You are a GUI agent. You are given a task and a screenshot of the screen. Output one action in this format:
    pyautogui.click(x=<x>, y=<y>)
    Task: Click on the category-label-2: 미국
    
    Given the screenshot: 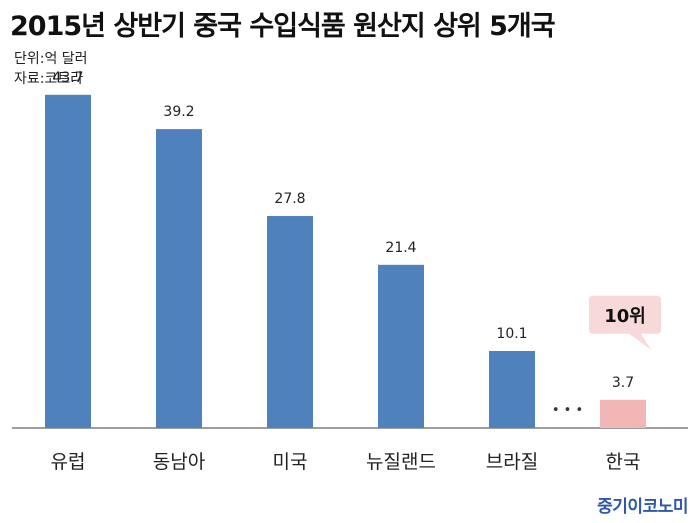 What is the action you would take?
    pyautogui.click(x=290, y=462)
    